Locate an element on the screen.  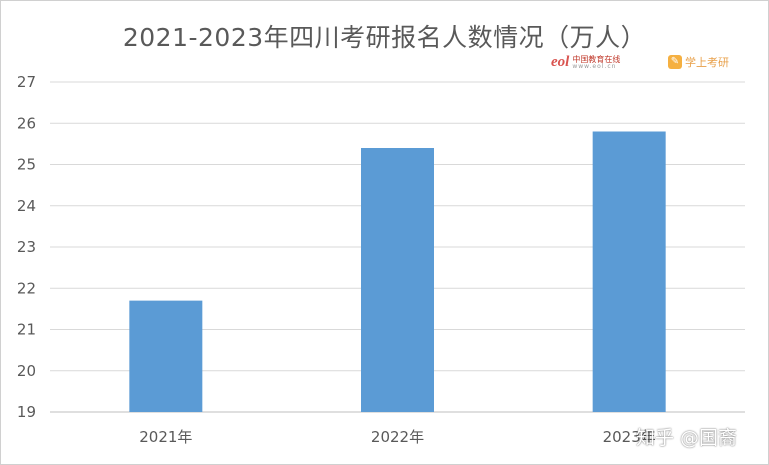
y-tick-label: 26 is located at coordinates (26, 123).